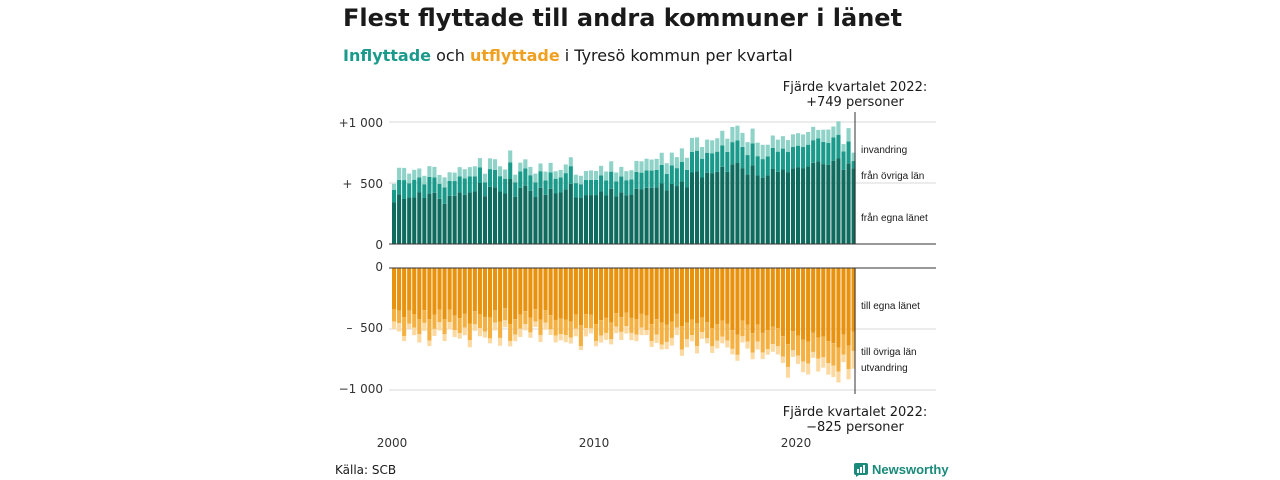 The width and height of the screenshot is (1280, 480). What do you see at coordinates (594, 443) in the screenshot?
I see `x-tick-2010: 2010` at bounding box center [594, 443].